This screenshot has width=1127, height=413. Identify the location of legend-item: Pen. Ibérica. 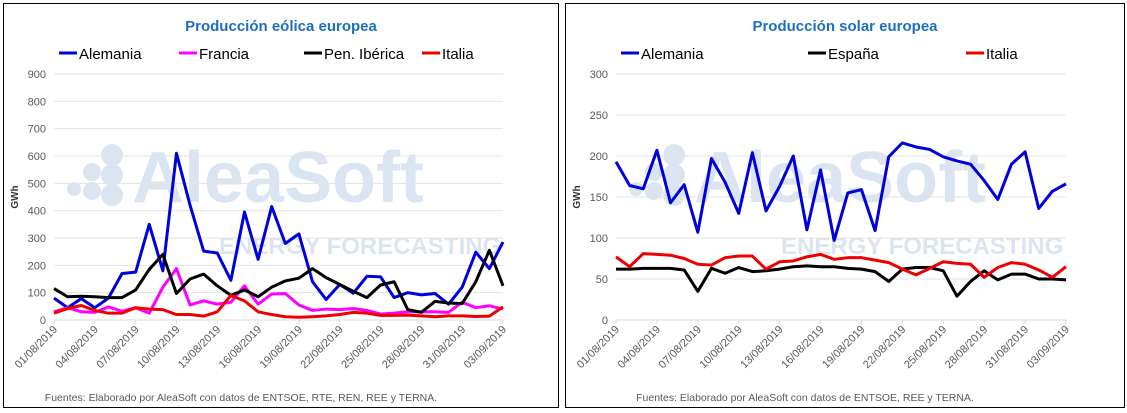
(354, 54).